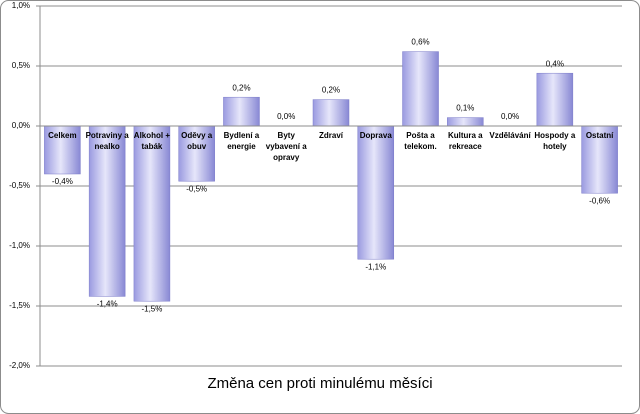 Image resolution: width=640 pixels, height=414 pixels. I want to click on x-tick-label: Zdraví, so click(330, 135).